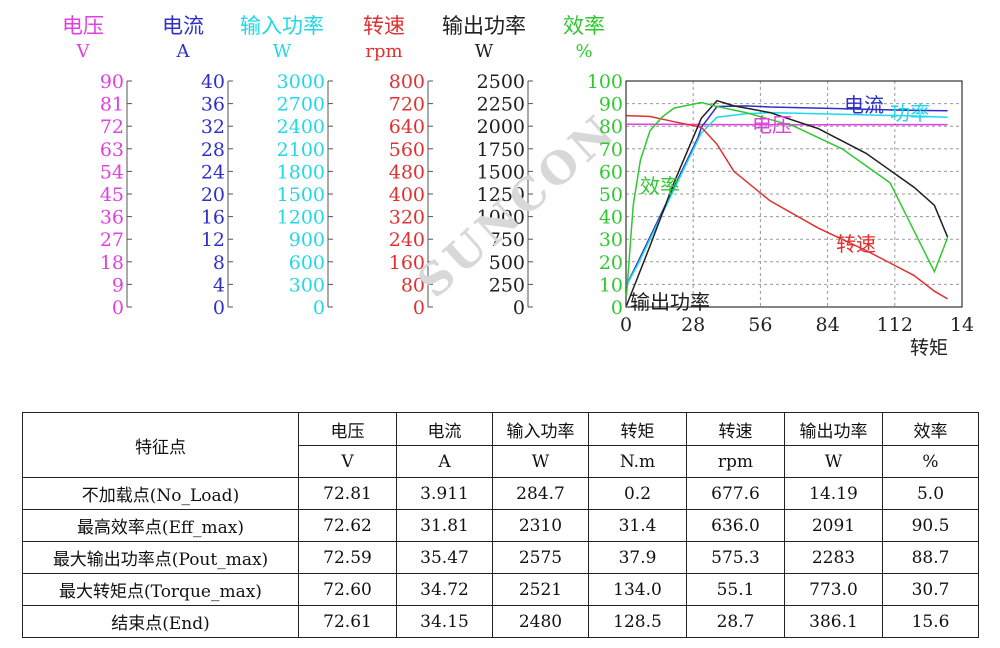  I want to click on tick-label: 2100, so click(301, 150).